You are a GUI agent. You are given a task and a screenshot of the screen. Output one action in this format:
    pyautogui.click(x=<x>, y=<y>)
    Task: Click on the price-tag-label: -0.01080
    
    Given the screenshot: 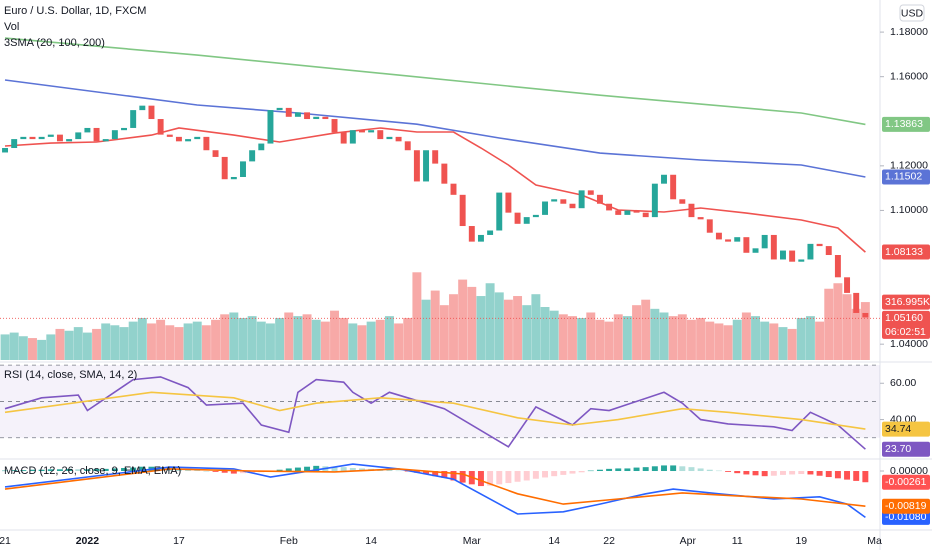 What is the action you would take?
    pyautogui.click(x=906, y=517)
    